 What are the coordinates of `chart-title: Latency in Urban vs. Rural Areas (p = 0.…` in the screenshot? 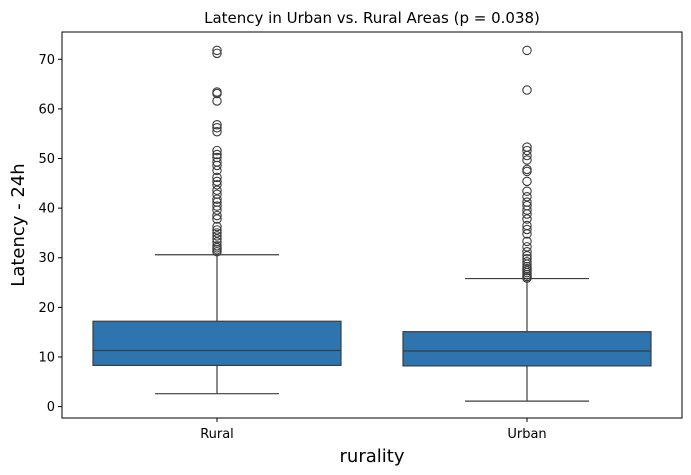 It's located at (372, 18).